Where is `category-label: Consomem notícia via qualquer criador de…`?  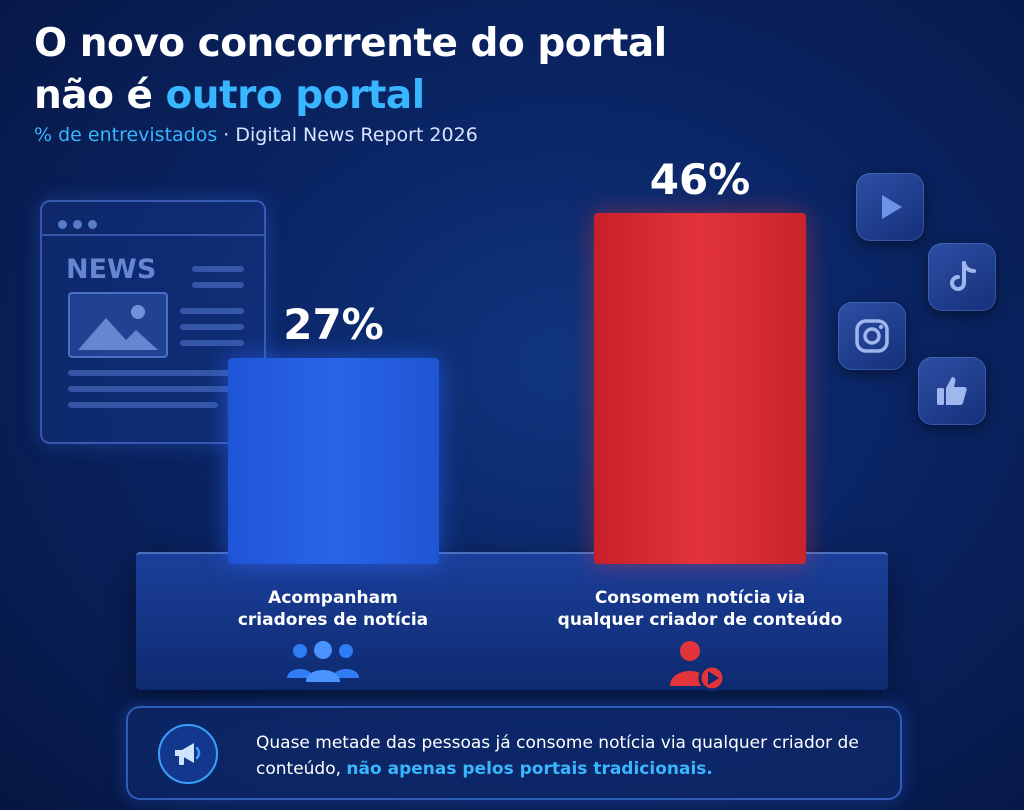
category-label: Consomem notícia via qualquer criador de… is located at coordinates (700, 609).